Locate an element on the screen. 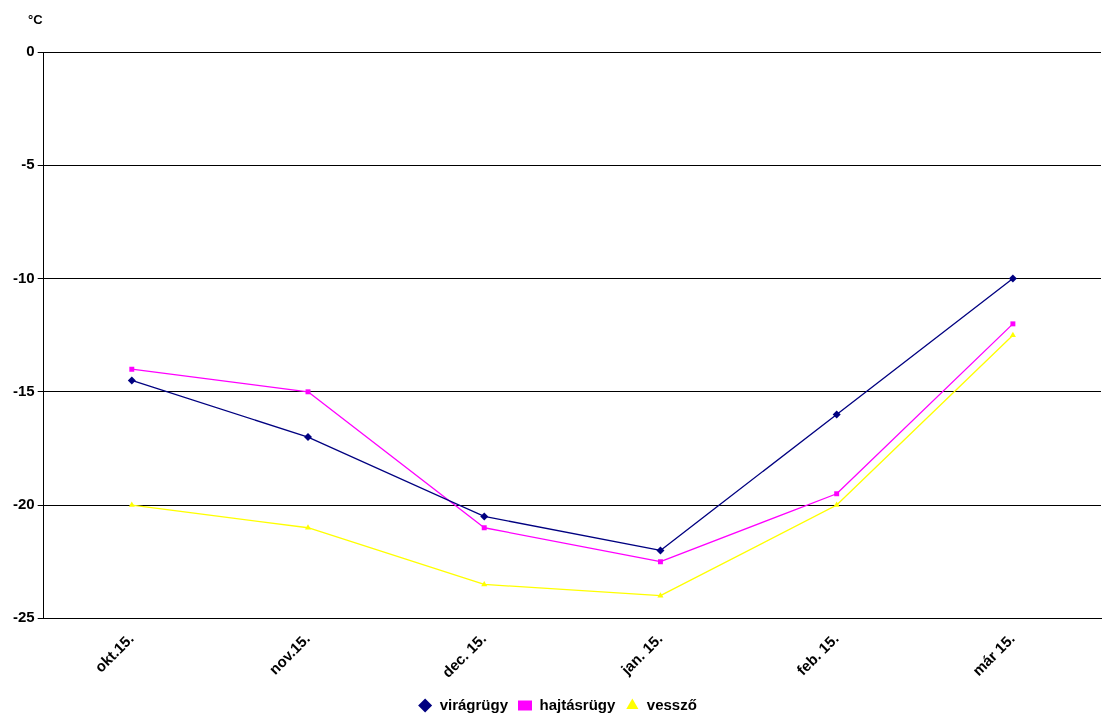  x-tick-label: már 15. is located at coordinates (993, 654).